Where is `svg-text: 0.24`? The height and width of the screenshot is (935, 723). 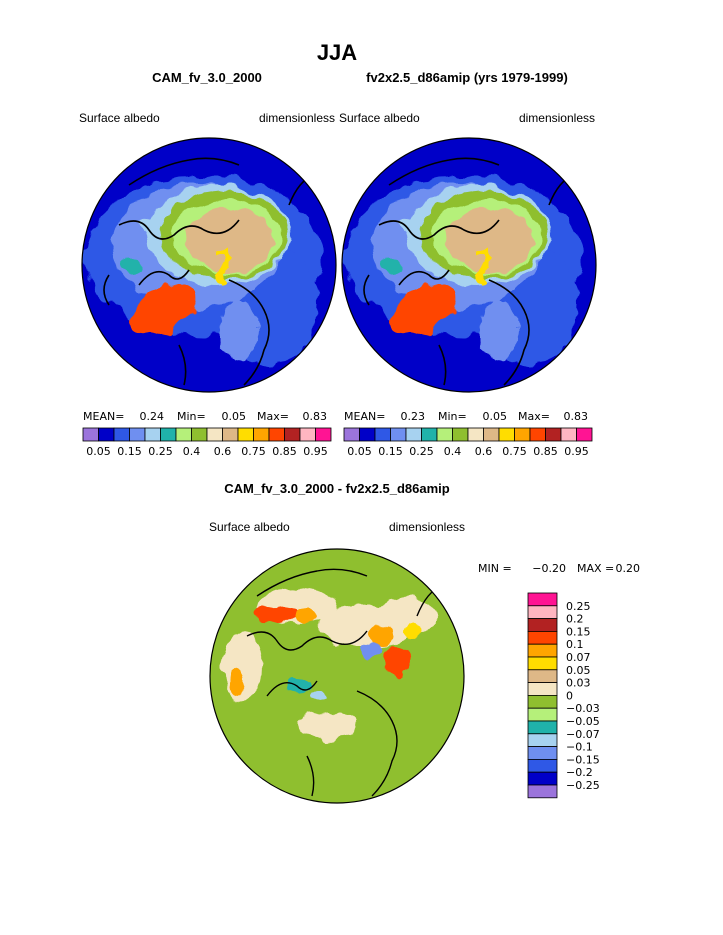 svg-text: 0.24 is located at coordinates (152, 416).